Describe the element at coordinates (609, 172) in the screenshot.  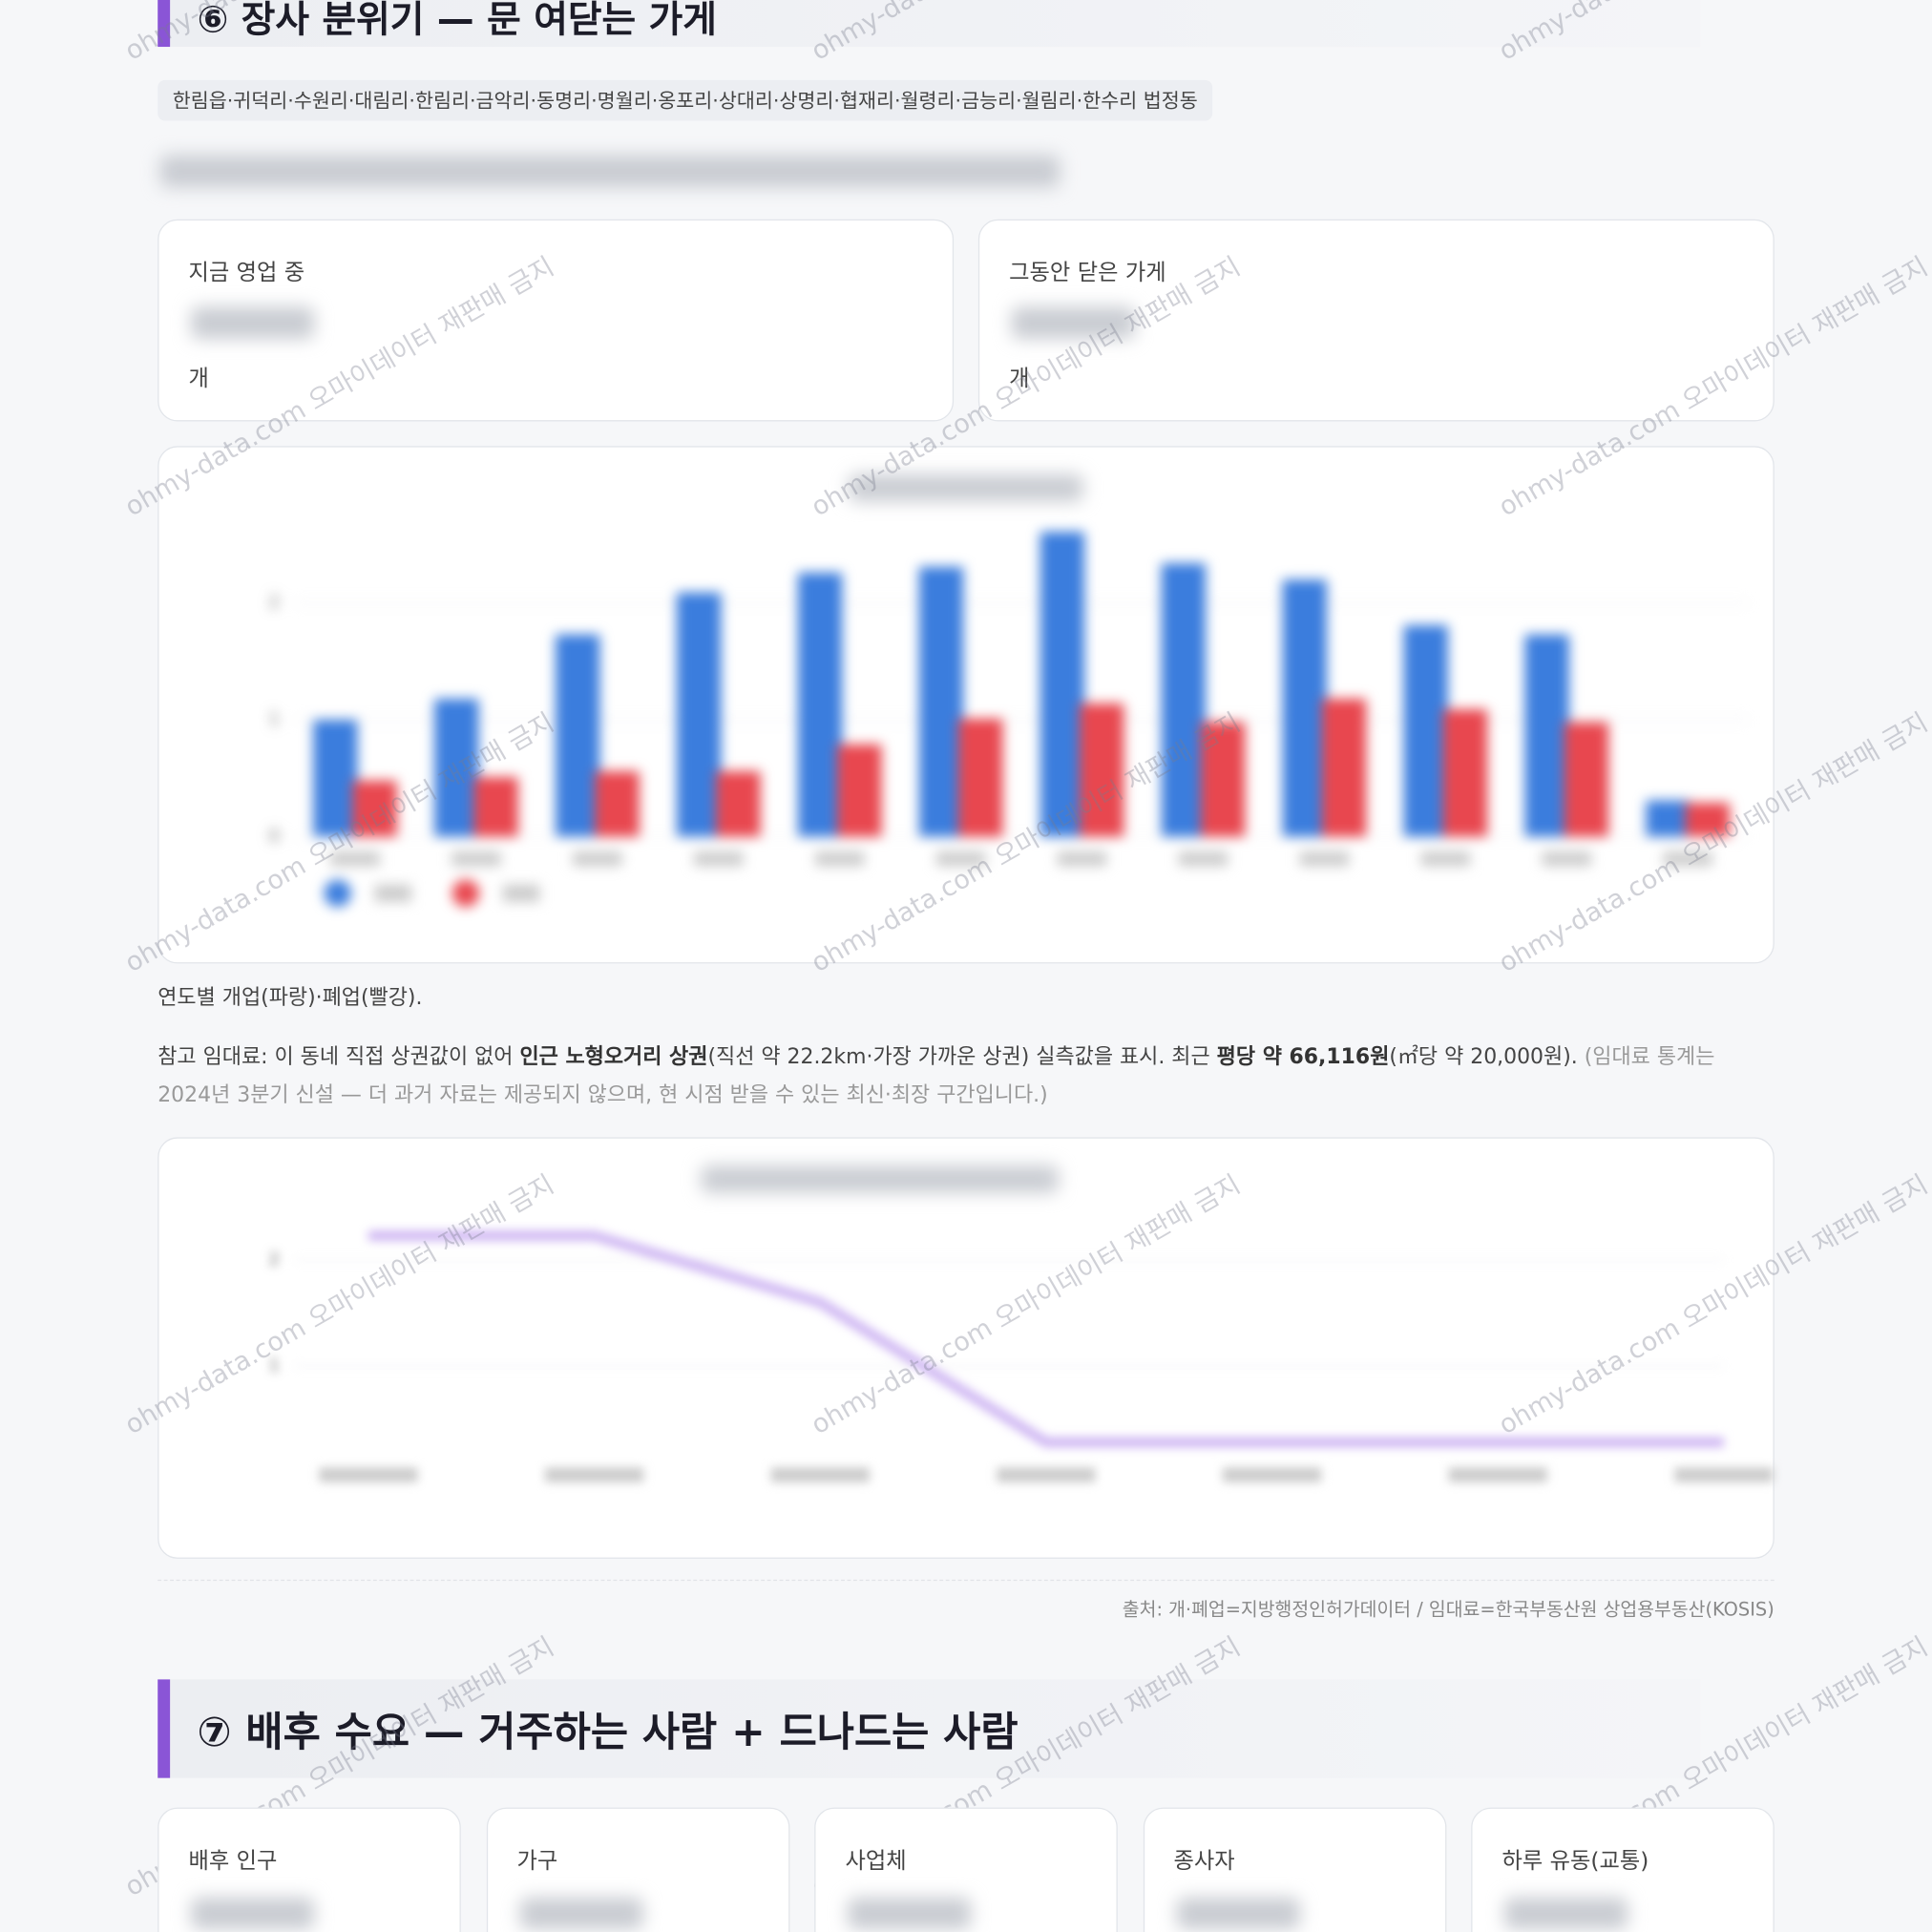
I see `blurred-text` at that location.